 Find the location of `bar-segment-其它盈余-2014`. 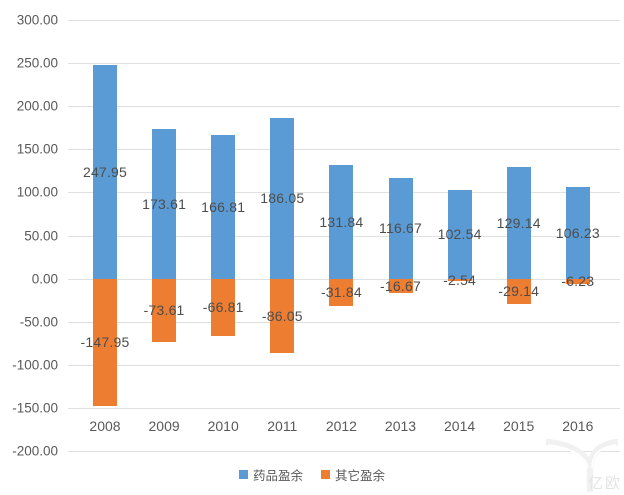

bar-segment-其它盈余-2014 is located at coordinates (459, 279).